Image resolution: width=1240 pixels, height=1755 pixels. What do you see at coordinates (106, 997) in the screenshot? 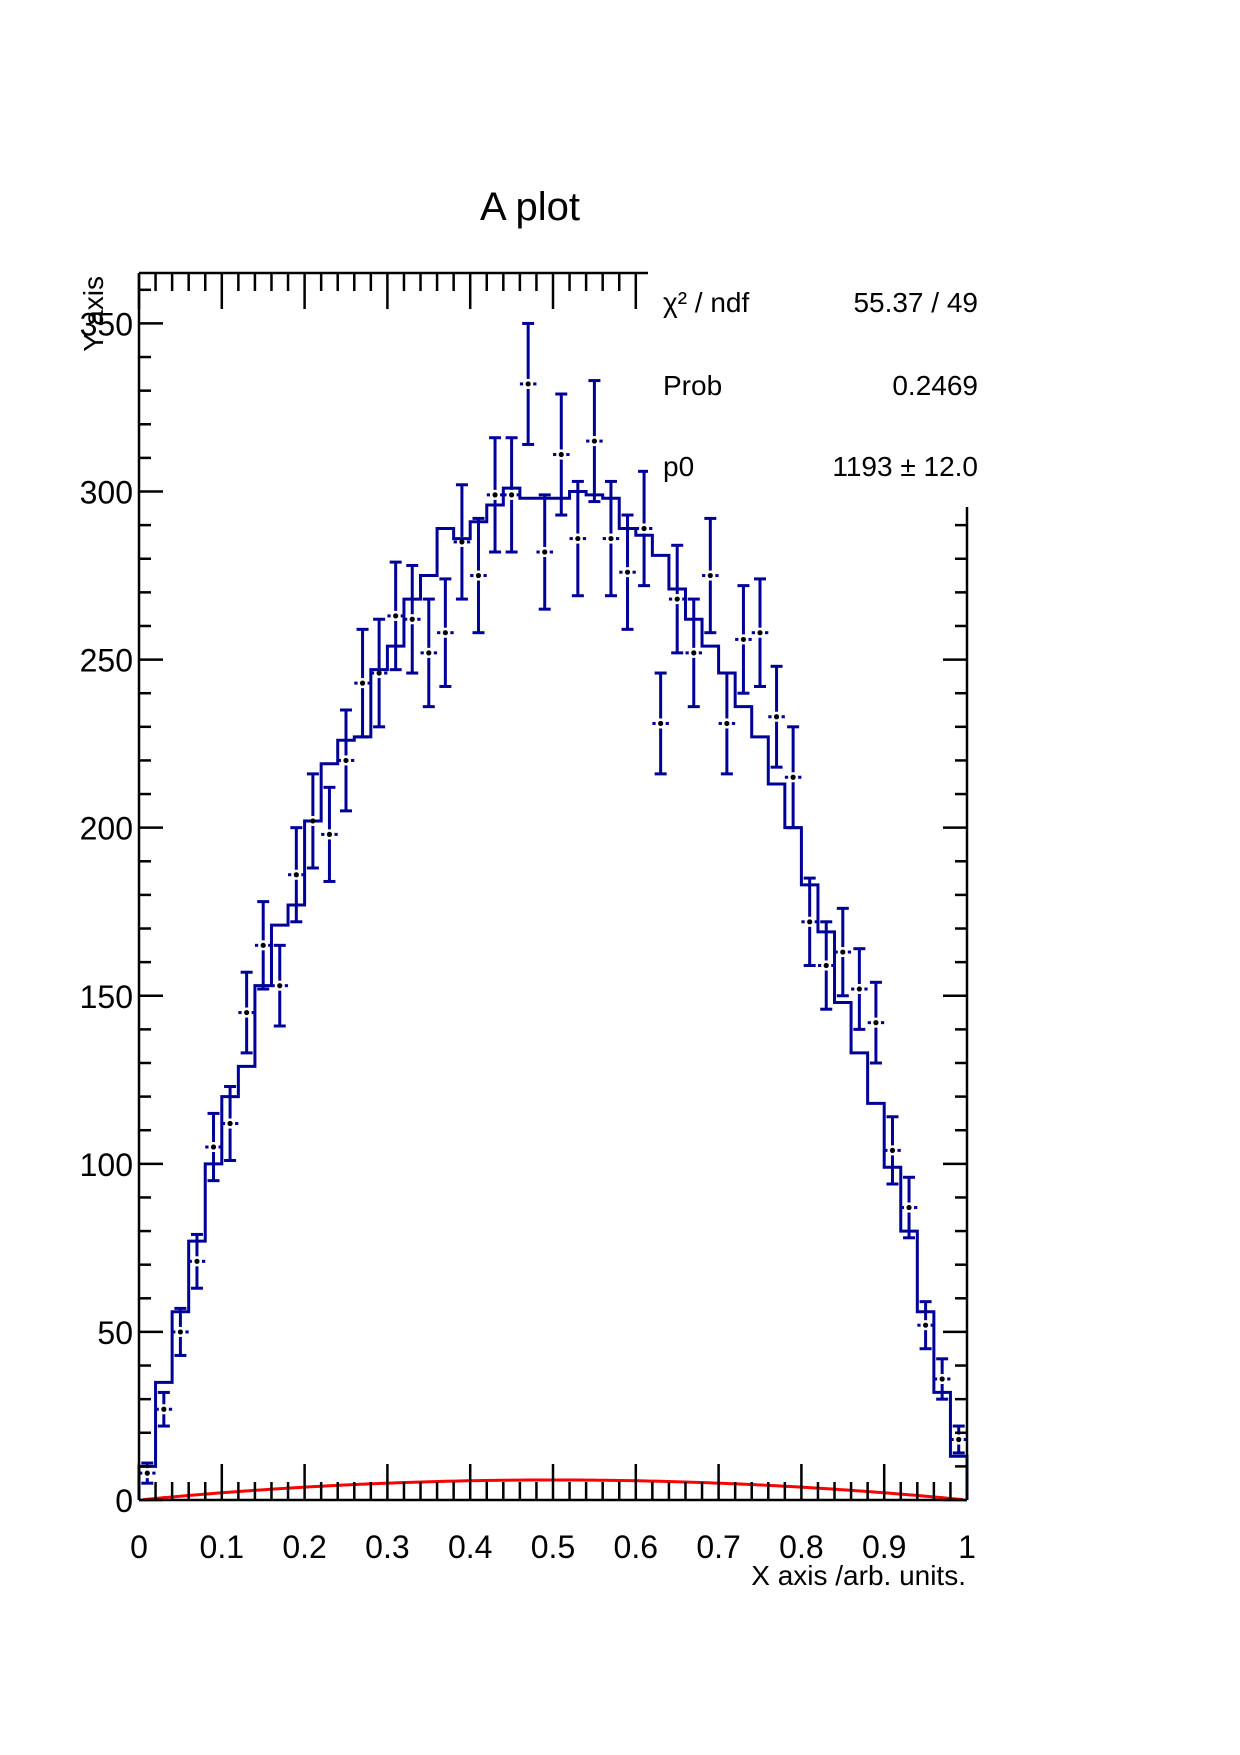
I see `y-tick-label: 150` at bounding box center [106, 997].